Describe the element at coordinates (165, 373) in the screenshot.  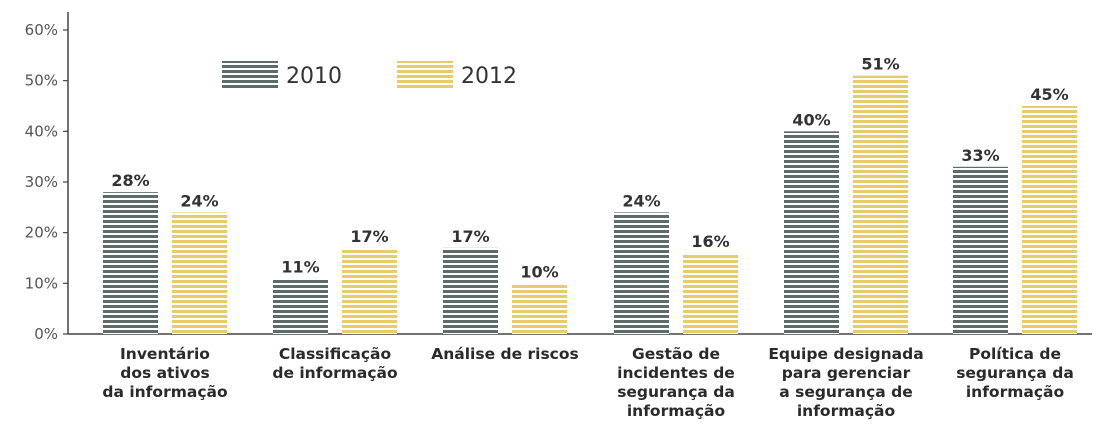
I see `category-label: dos ativos` at that location.